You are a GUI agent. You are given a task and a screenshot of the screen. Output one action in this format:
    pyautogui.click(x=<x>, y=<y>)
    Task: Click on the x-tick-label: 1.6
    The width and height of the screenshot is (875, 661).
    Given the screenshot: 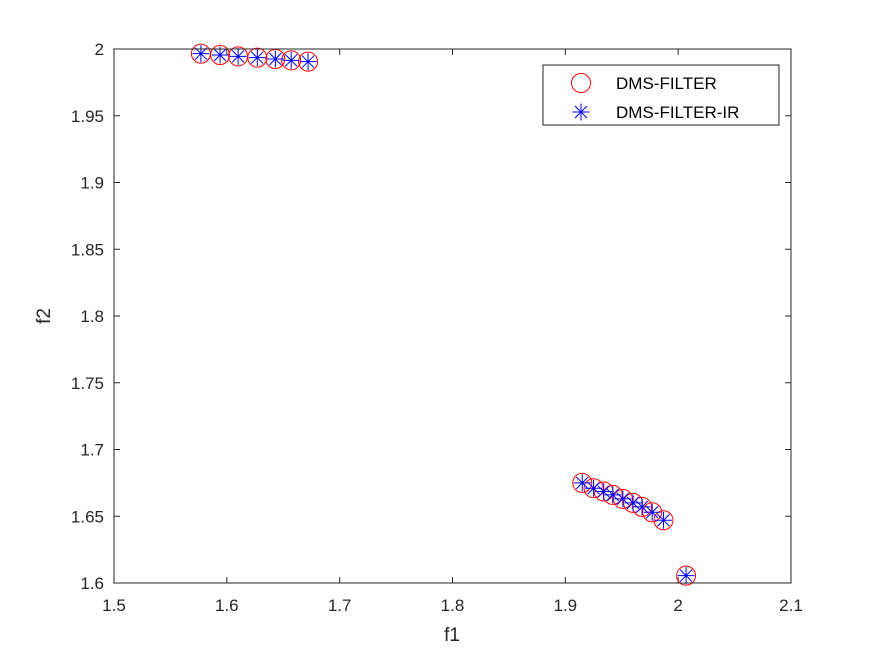 What is the action you would take?
    pyautogui.click(x=227, y=605)
    